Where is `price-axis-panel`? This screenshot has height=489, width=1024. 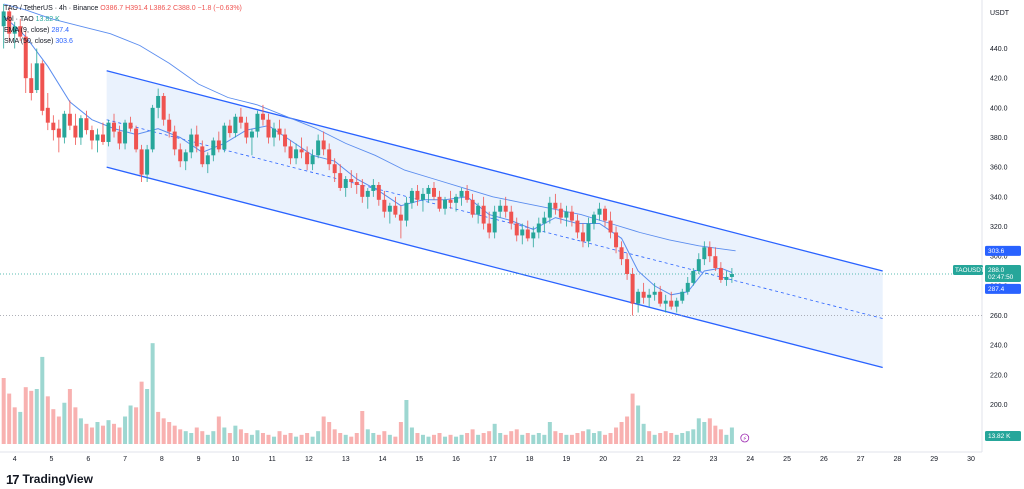 price-axis-panel is located at coordinates (1003, 244).